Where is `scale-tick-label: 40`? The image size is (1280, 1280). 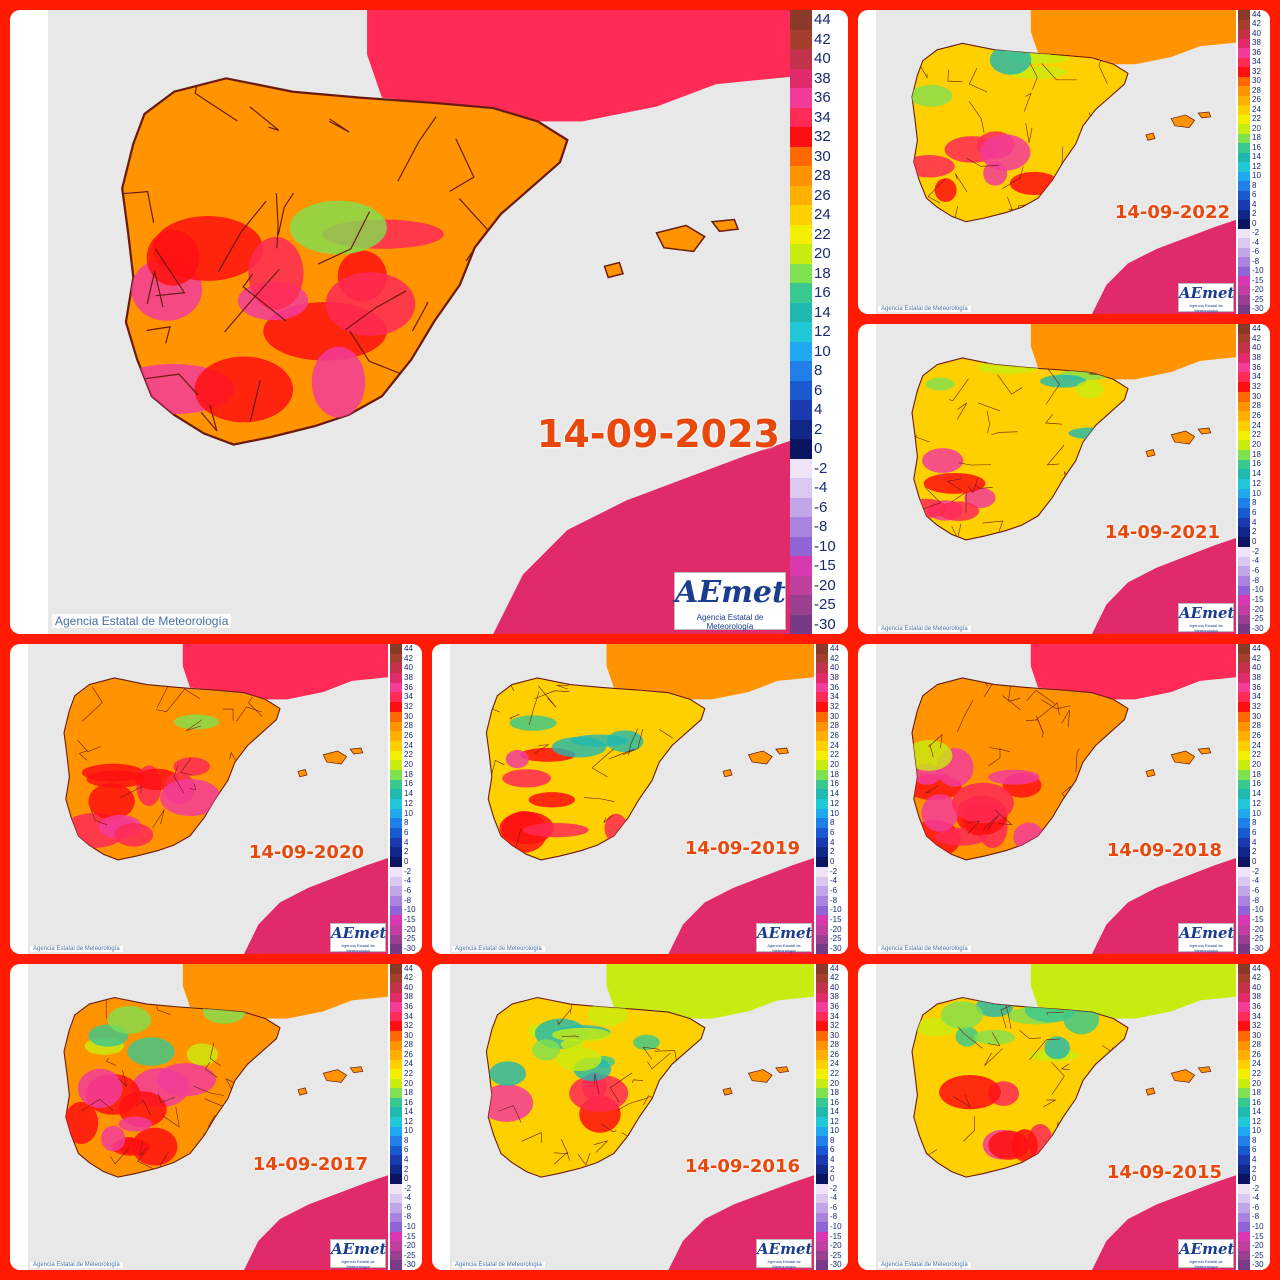 scale-tick-label: 40 is located at coordinates (1256, 668).